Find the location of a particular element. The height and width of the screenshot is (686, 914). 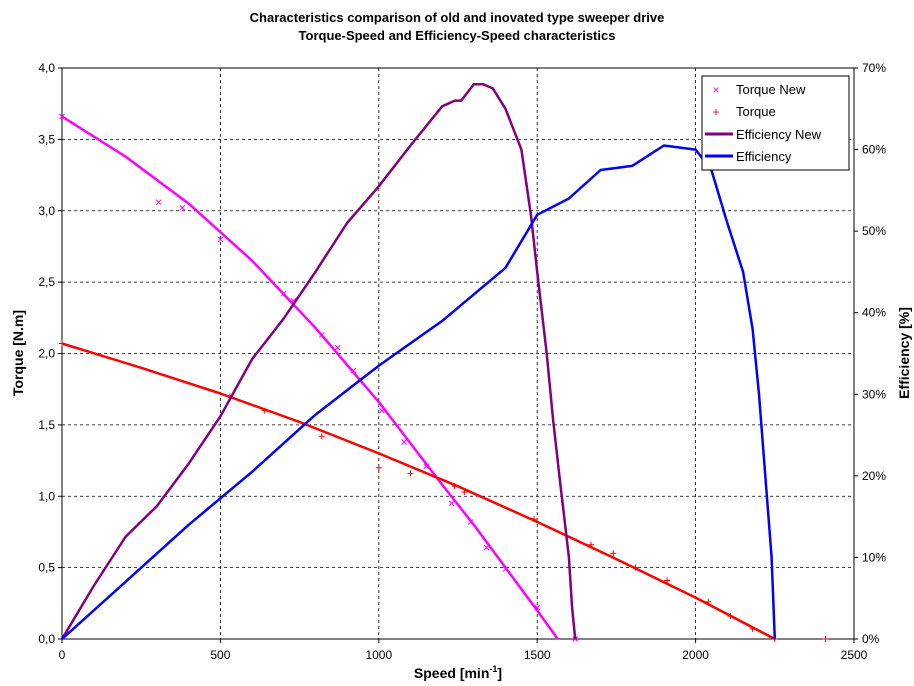

y2-tick-label: 70% is located at coordinates (874, 68).